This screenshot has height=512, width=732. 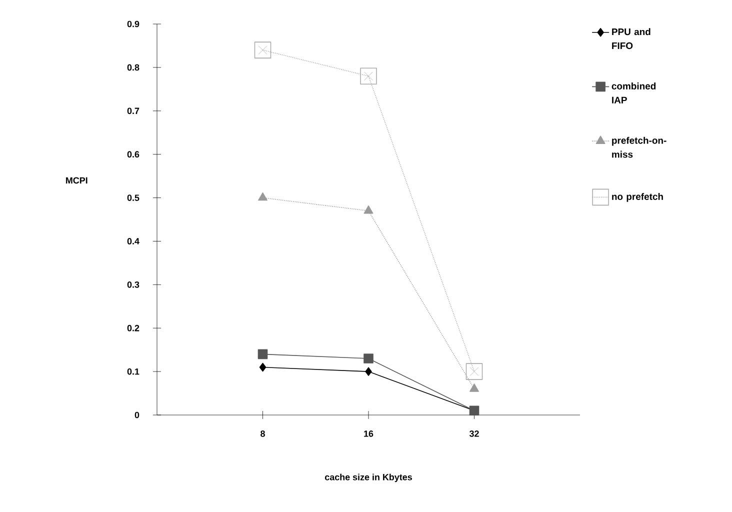 What do you see at coordinates (133, 371) in the screenshot?
I see `y-tick-label: 0.1` at bounding box center [133, 371].